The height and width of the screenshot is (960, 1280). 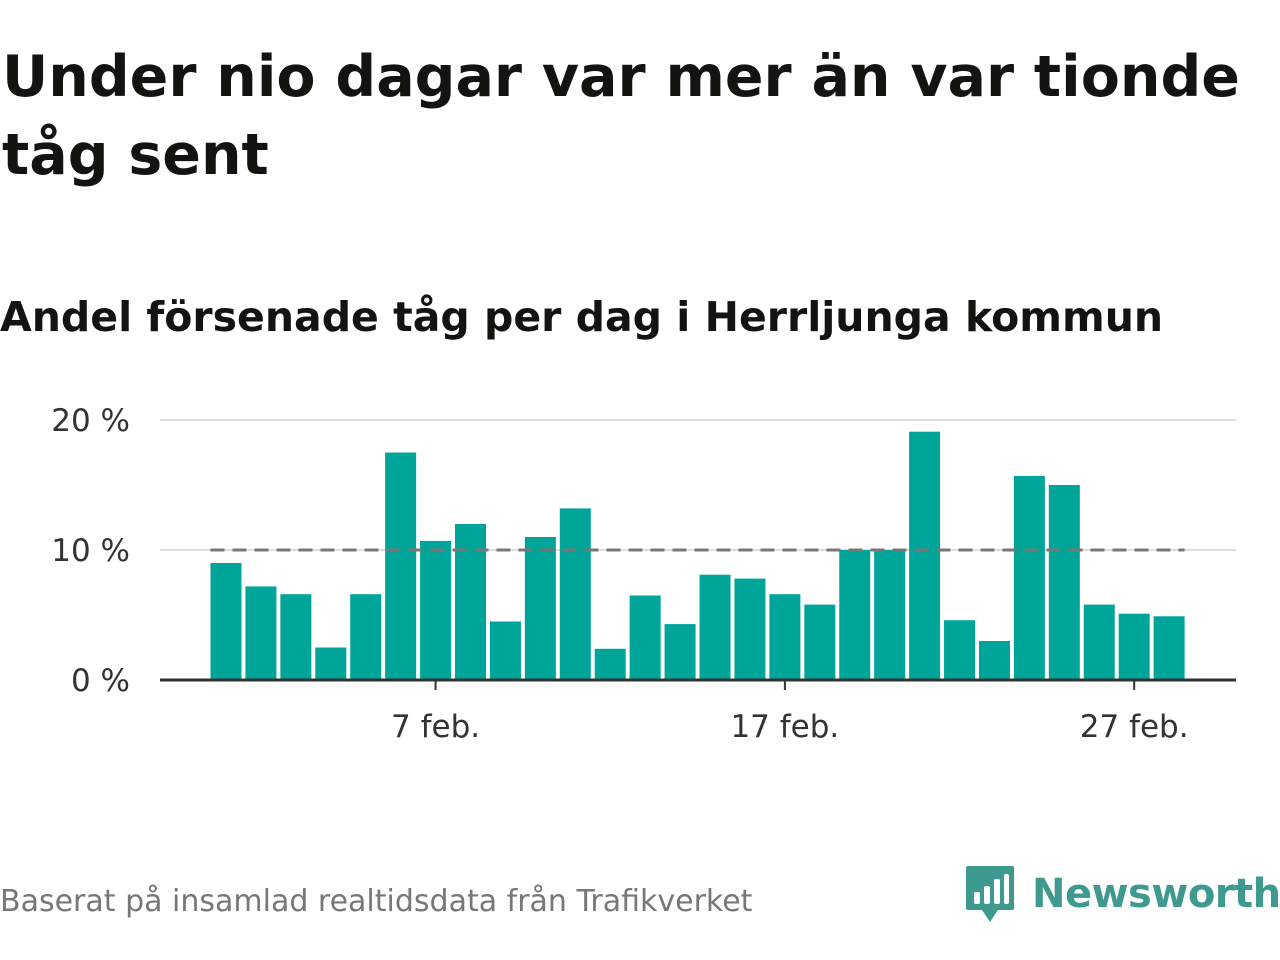 I want to click on y-tick-label: 20 %, so click(x=90, y=421).